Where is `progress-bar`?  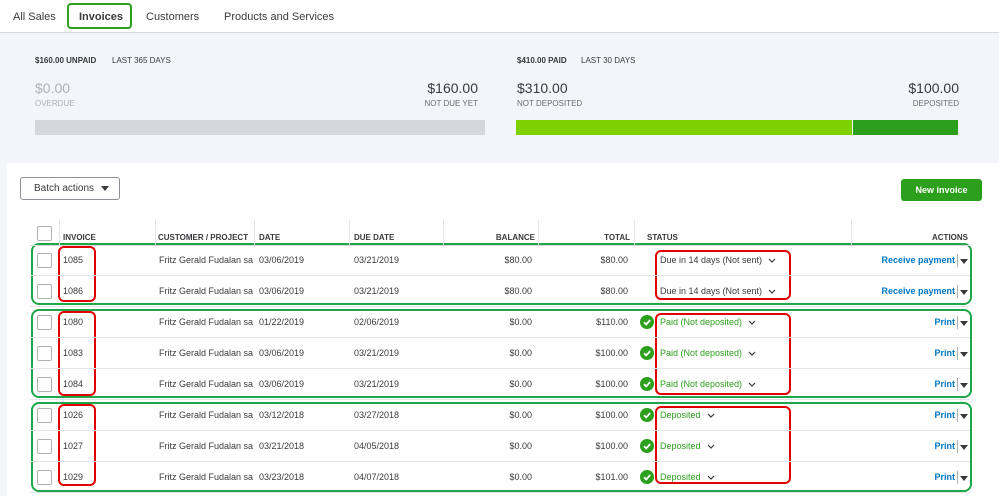
progress-bar is located at coordinates (260, 127).